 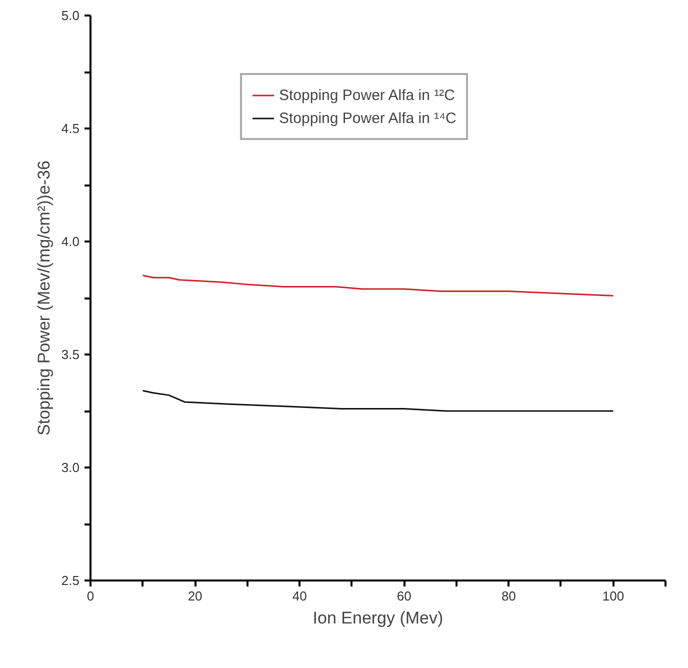 I want to click on y-tick-label: 4.5, so click(x=70, y=128).